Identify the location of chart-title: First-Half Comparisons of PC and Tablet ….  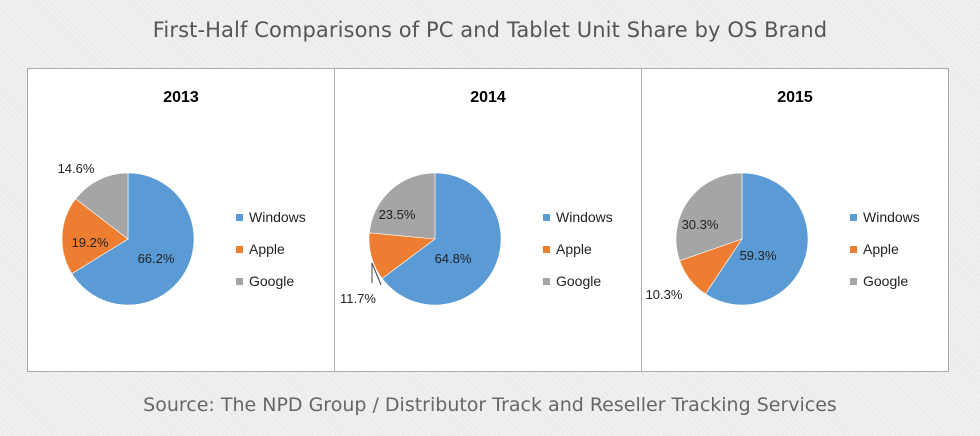
(490, 30).